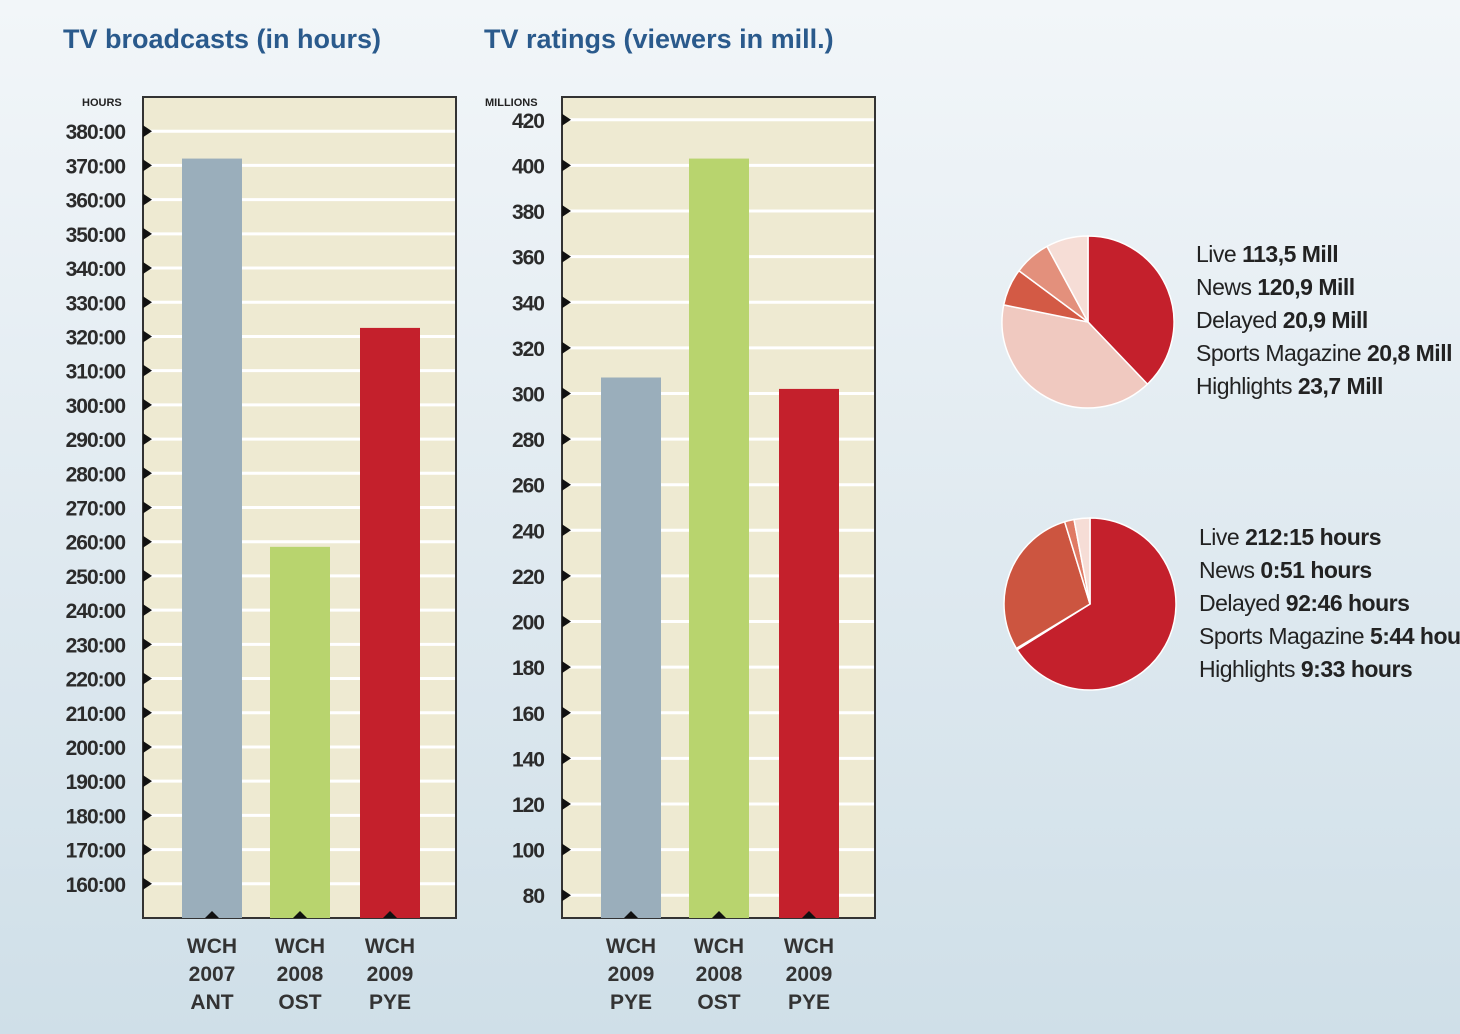 This screenshot has height=1034, width=1460. Describe the element at coordinates (96, 474) in the screenshot. I see `y-tick-label: 280:00` at that location.